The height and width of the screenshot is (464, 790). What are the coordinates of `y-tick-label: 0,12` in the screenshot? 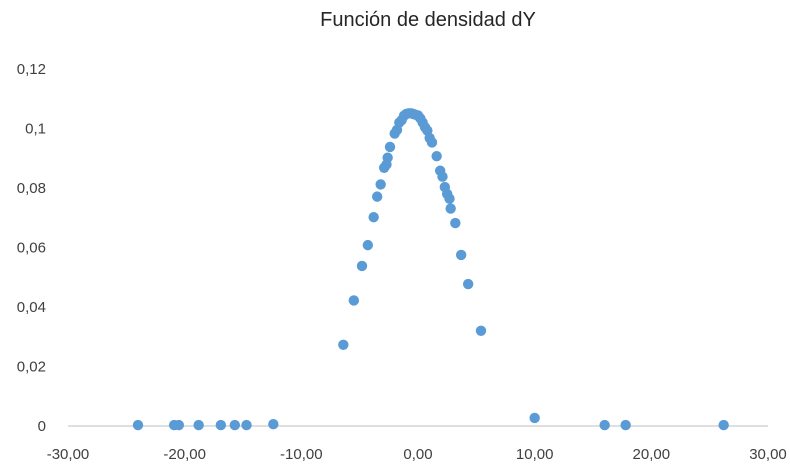 It's located at (31, 69).